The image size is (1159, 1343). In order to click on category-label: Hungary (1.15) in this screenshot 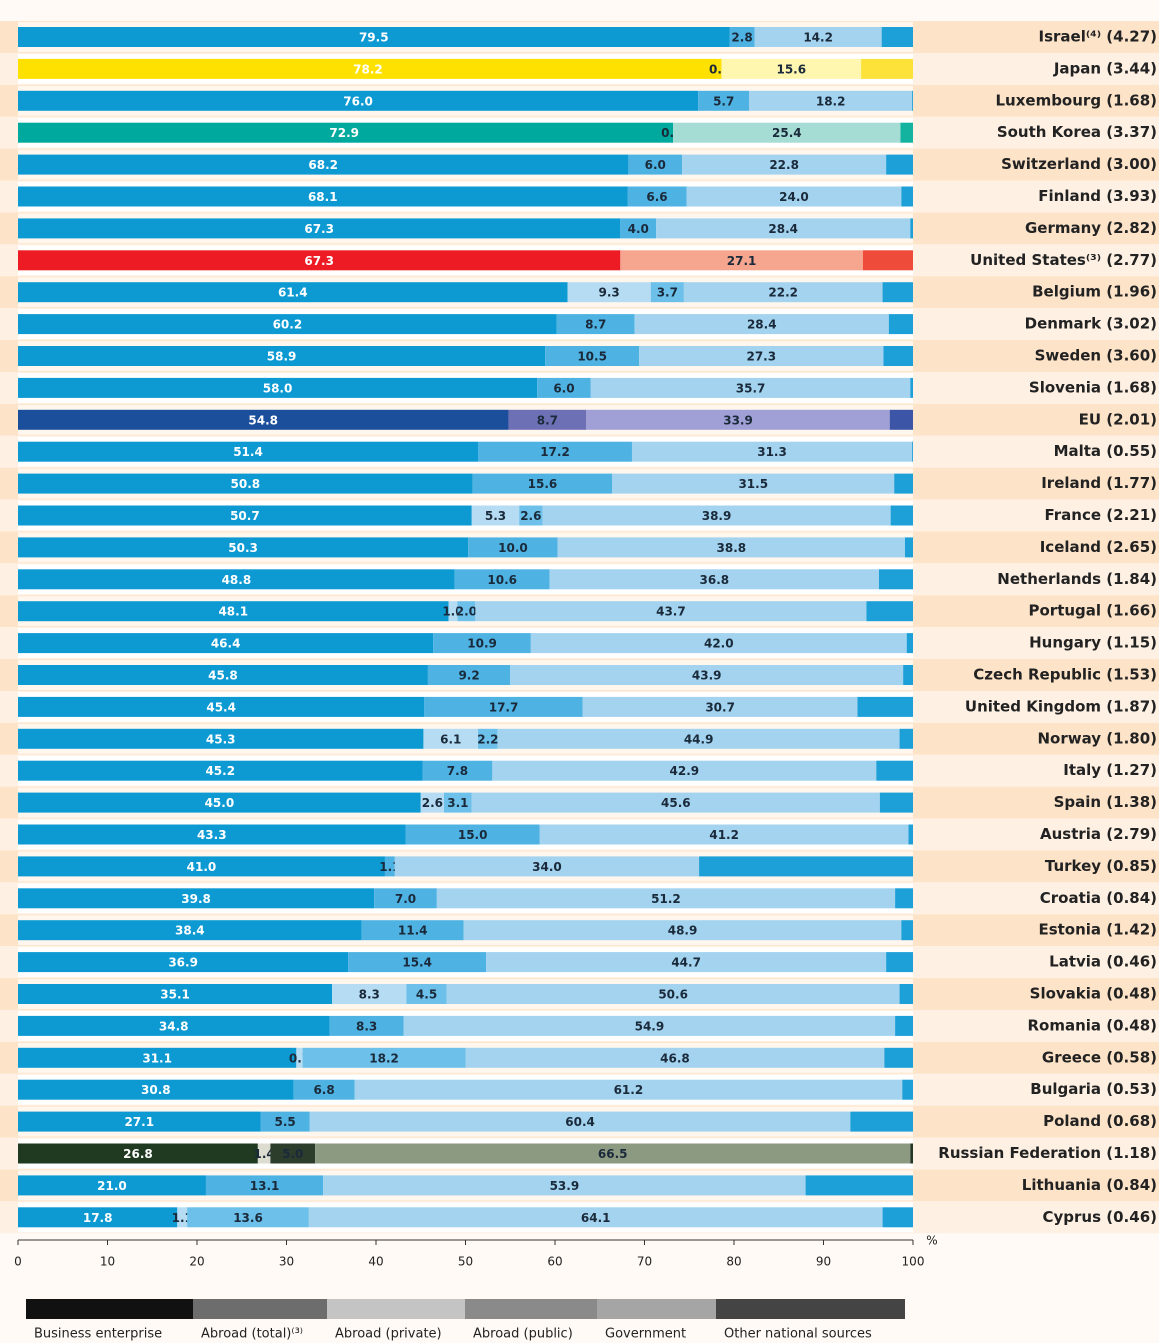, I will do `click(1093, 643)`.